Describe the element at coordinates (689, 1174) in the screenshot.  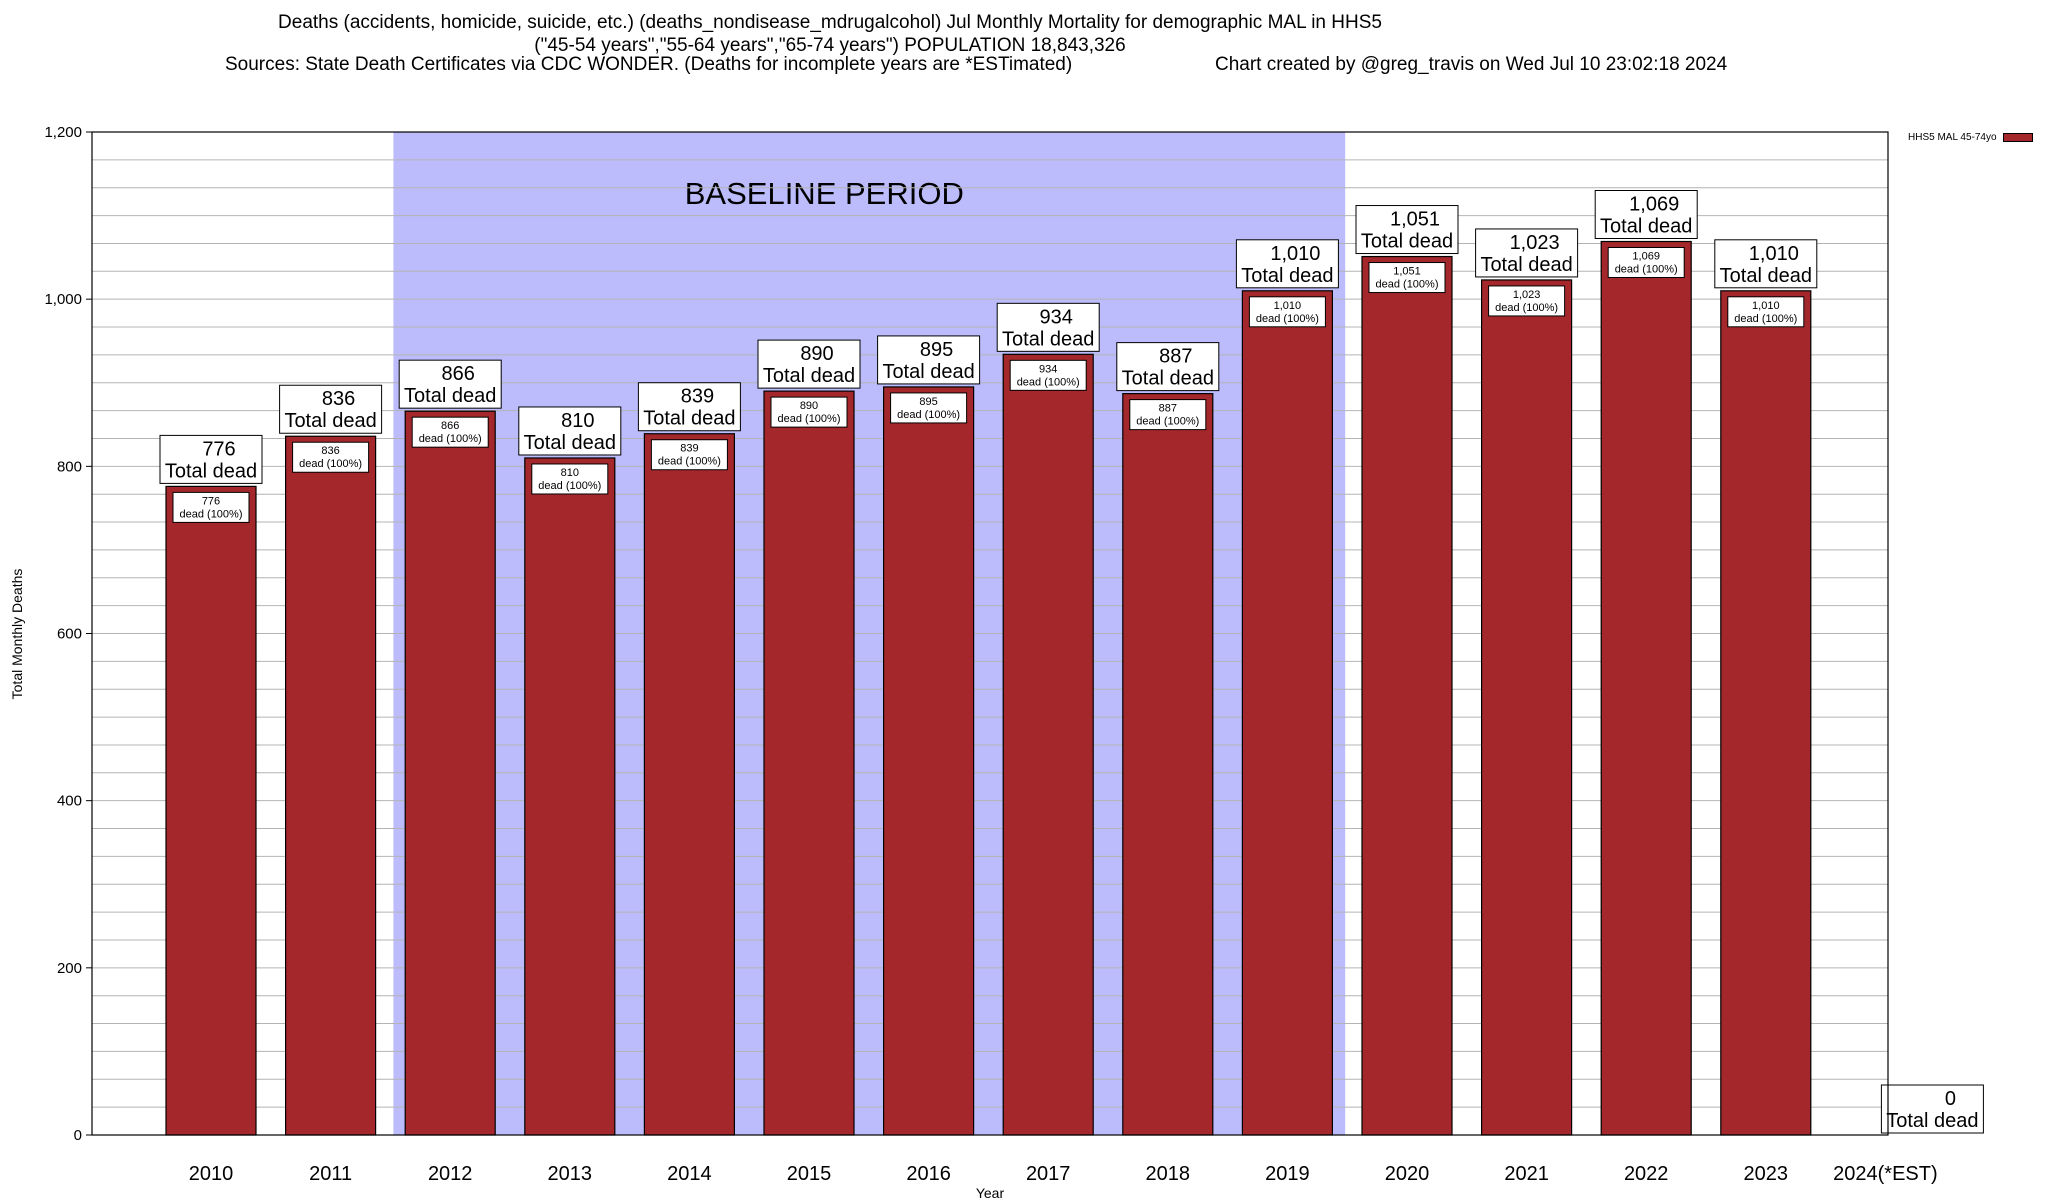
I see `x-tick-label: 2014` at that location.